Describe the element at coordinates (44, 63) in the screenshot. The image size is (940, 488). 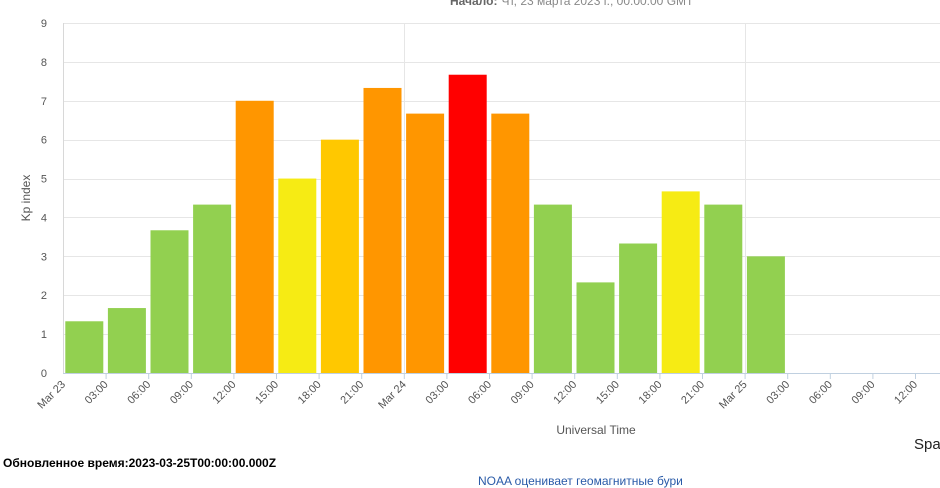
I see `y-tick-label: 8` at that location.